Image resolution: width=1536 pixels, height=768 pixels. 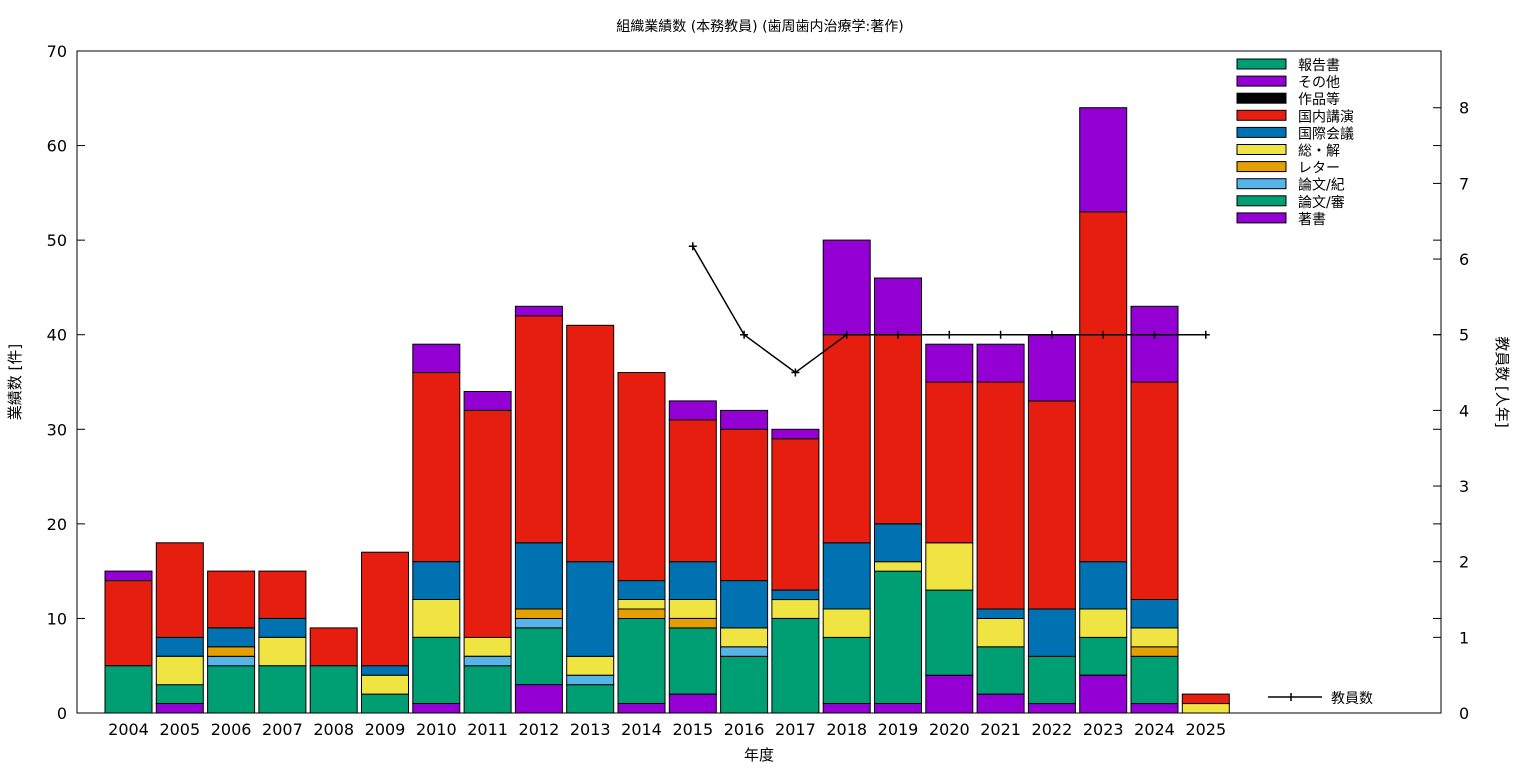 What do you see at coordinates (385, 609) in the screenshot?
I see `bar-segment-2009-s6` at bounding box center [385, 609].